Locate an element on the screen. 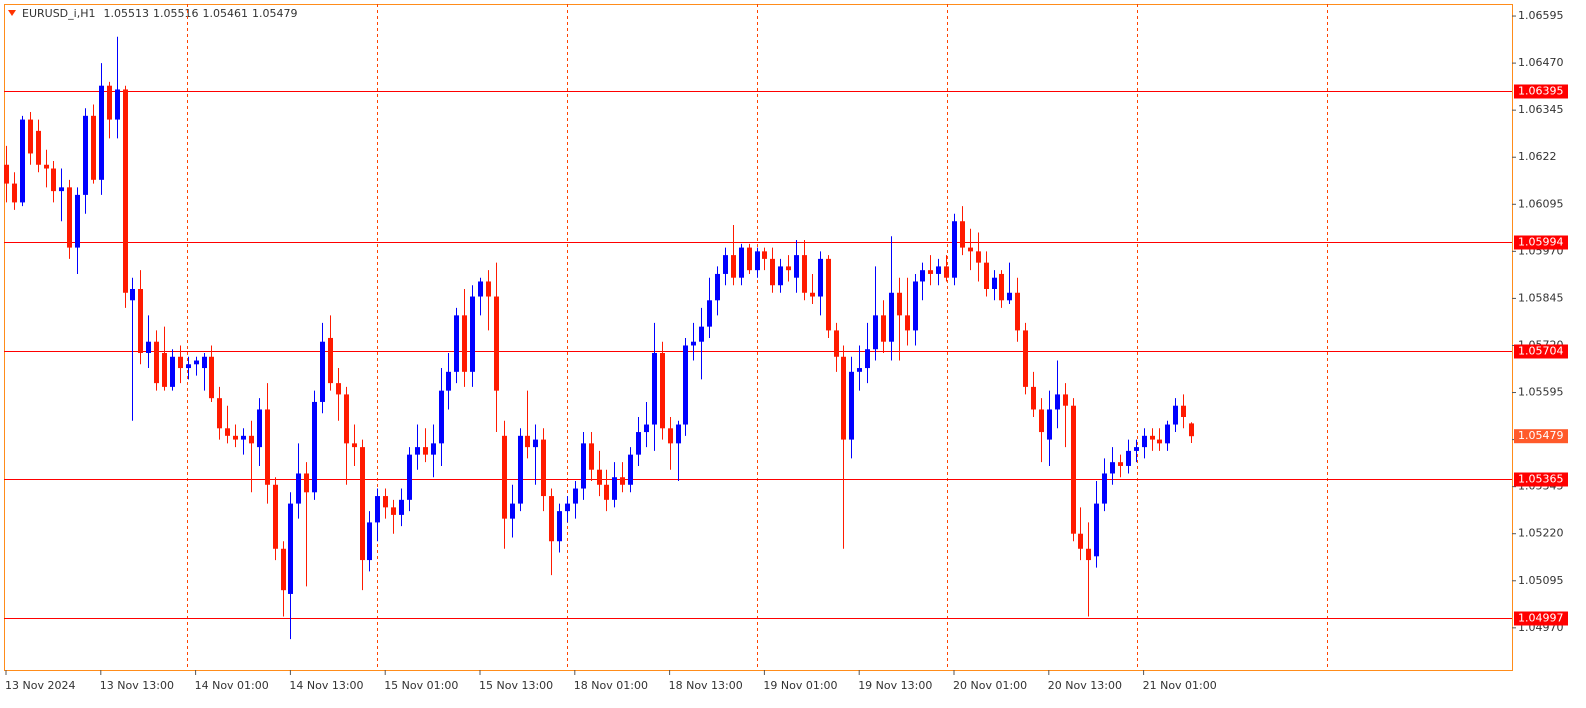  header-close: 1.05479 is located at coordinates (275, 13).